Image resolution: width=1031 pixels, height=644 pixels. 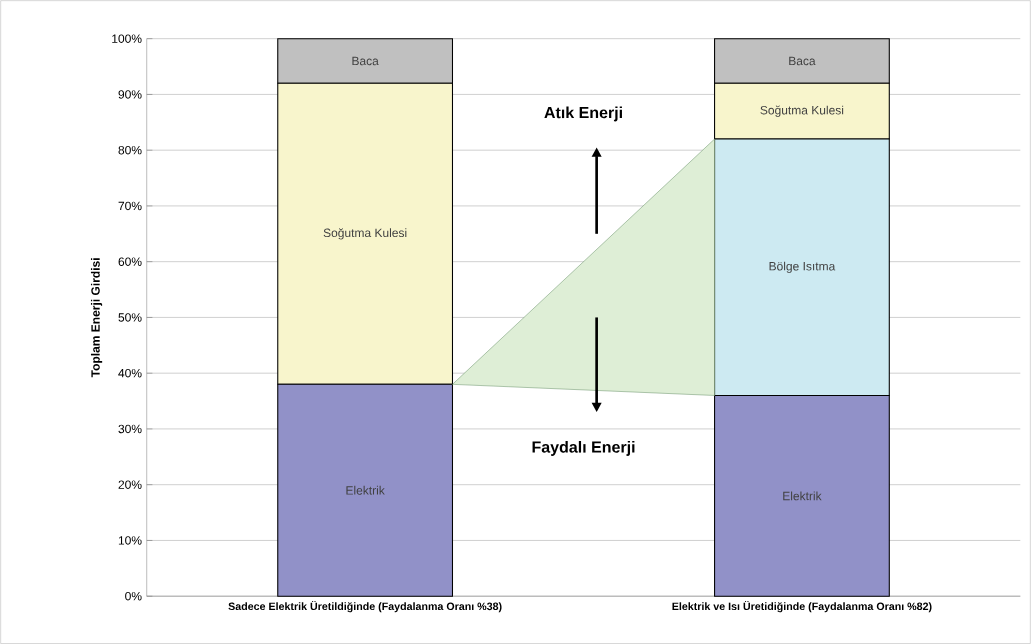 What do you see at coordinates (365, 606) in the screenshot?
I see `x-tick-label: Sadece Elektrik Üretildiğinde (Faydalanma Oranı %38)` at bounding box center [365, 606].